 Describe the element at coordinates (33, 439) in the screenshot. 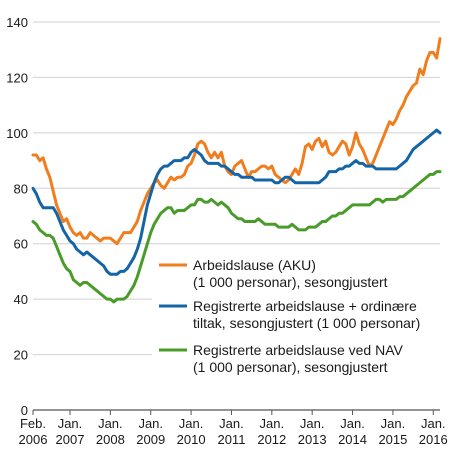

I see `x-tick-label-year: 2006` at that location.